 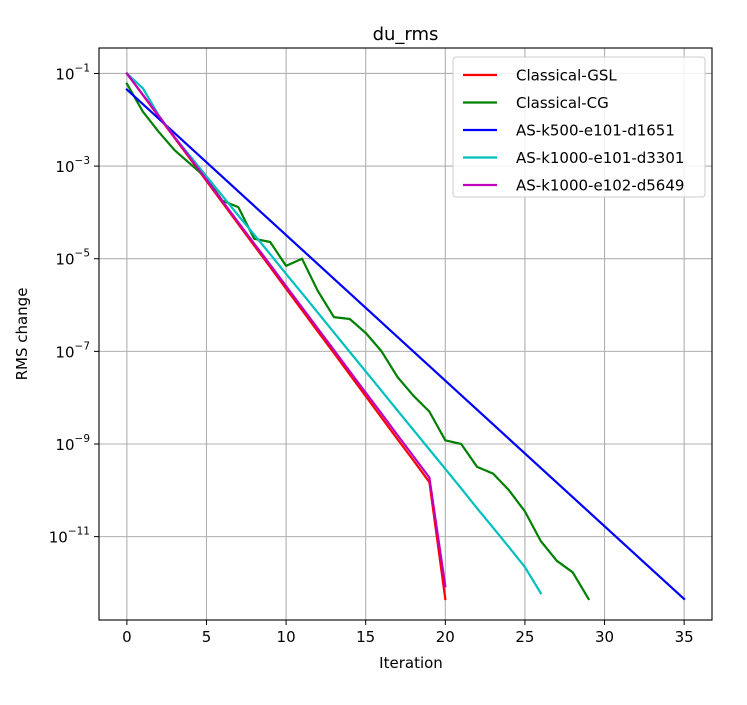 I want to click on y-tick-exponent: −9, so click(x=82, y=439).